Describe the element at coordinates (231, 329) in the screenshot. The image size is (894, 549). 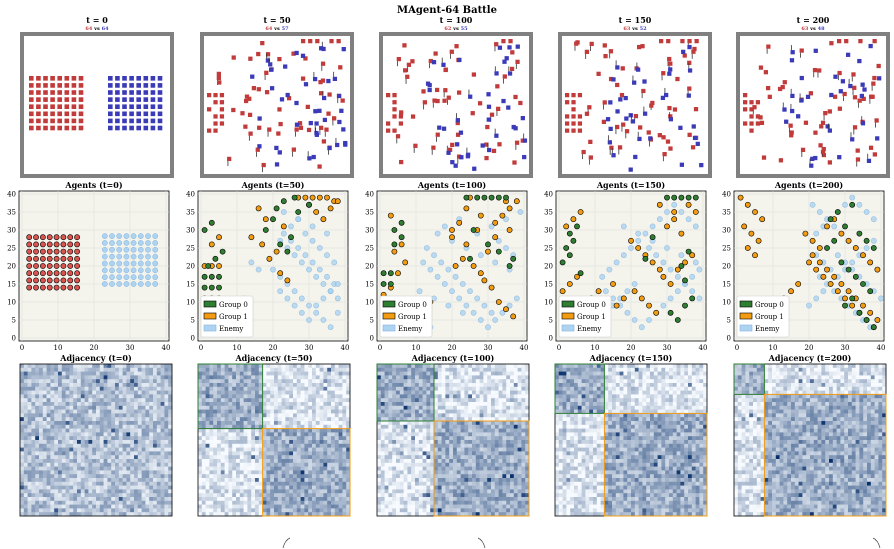
I see `legend-label: Enemy` at that location.